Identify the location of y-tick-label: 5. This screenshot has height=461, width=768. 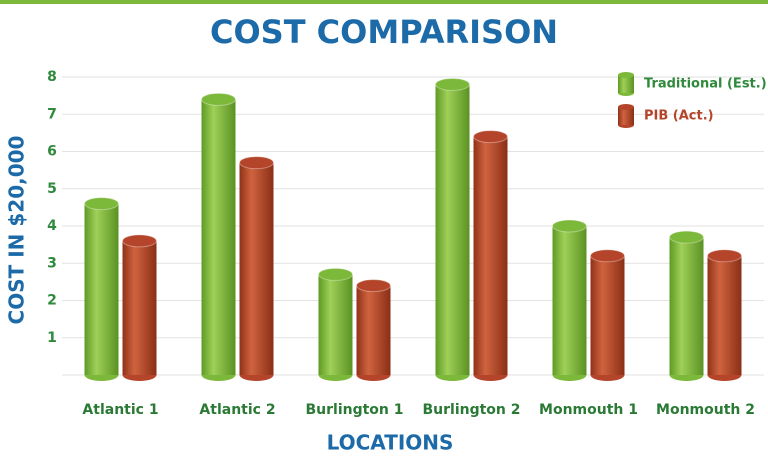
(52, 189).